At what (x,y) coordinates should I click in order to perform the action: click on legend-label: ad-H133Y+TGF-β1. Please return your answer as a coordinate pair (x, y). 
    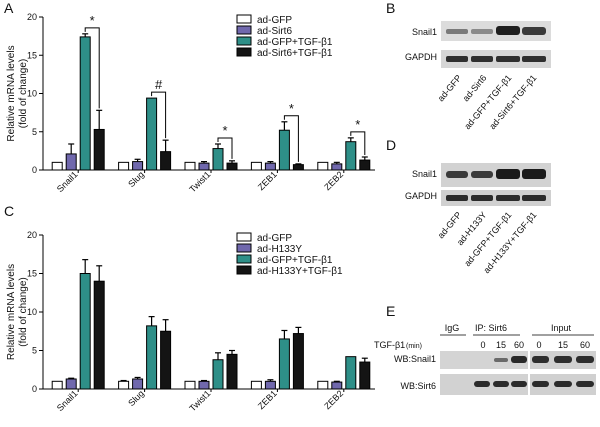
    Looking at the image, I should click on (300, 271).